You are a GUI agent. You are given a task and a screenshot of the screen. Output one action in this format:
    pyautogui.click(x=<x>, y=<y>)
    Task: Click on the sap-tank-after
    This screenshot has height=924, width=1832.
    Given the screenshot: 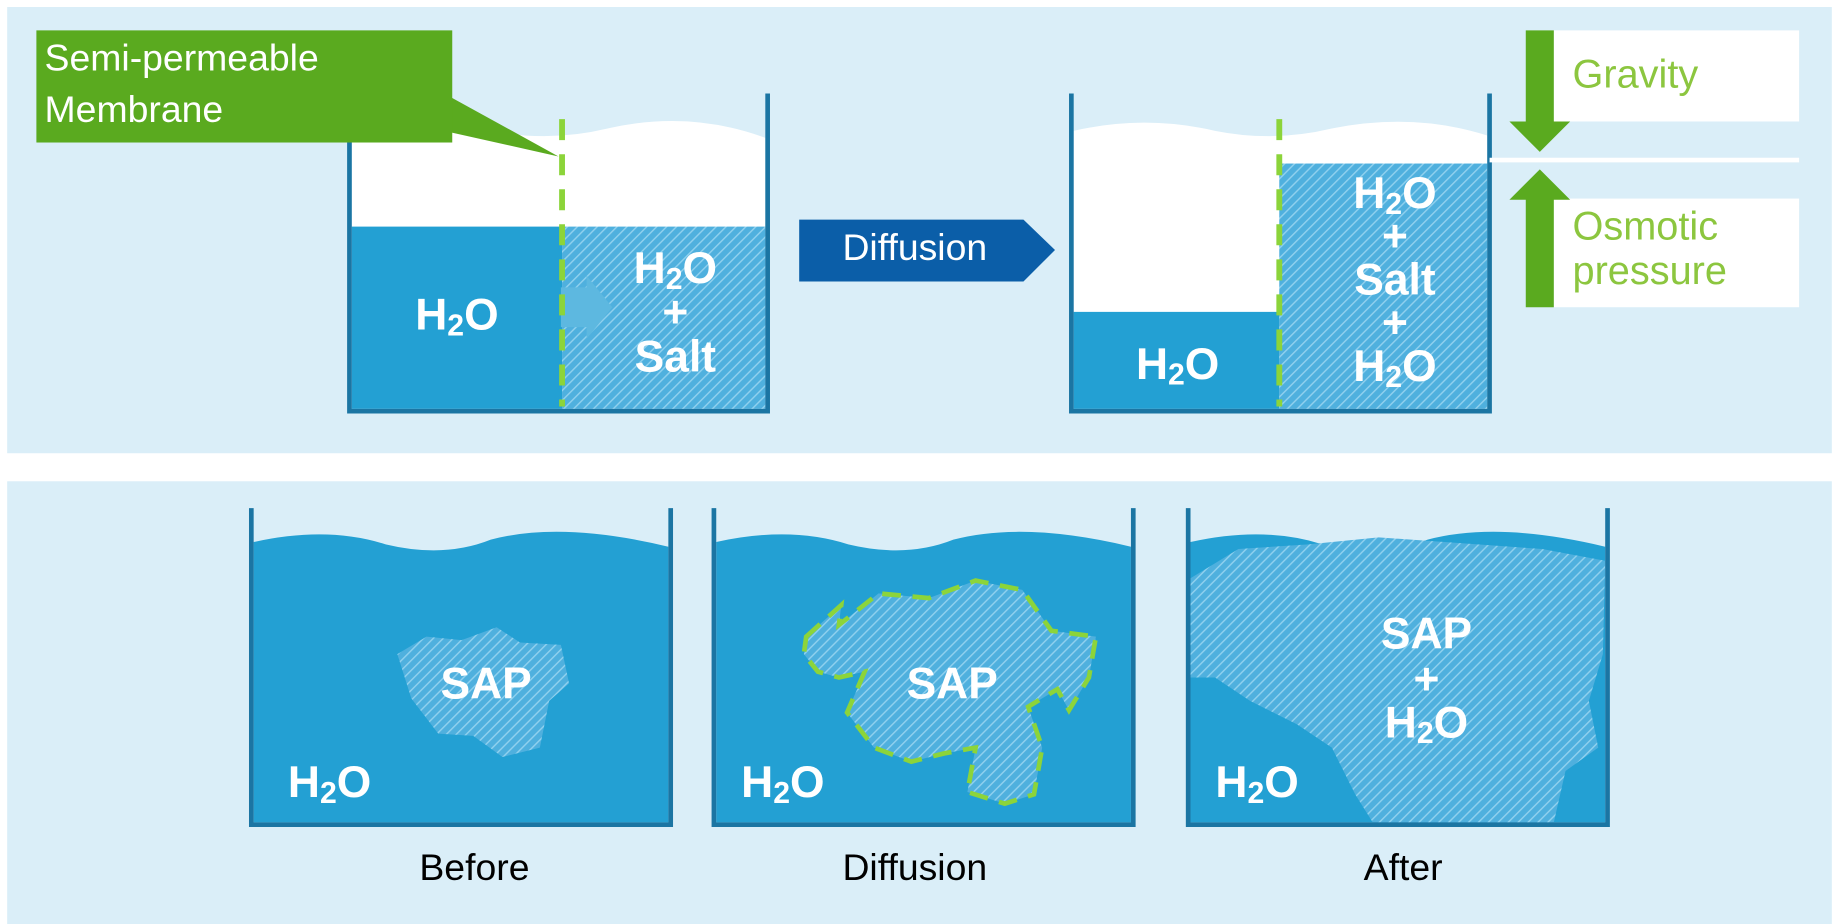 What is the action you would take?
    pyautogui.click(x=1397, y=668)
    